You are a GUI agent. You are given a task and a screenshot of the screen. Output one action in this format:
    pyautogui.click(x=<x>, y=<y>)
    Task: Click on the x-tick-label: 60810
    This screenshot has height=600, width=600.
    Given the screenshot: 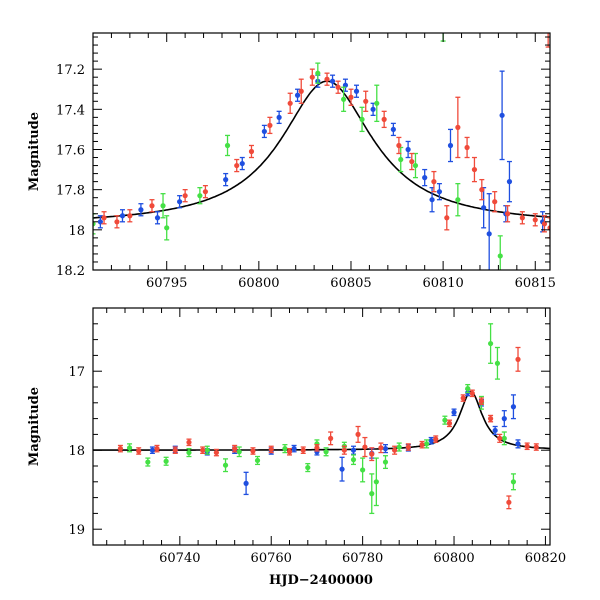 What is the action you would take?
    pyautogui.click(x=442, y=283)
    